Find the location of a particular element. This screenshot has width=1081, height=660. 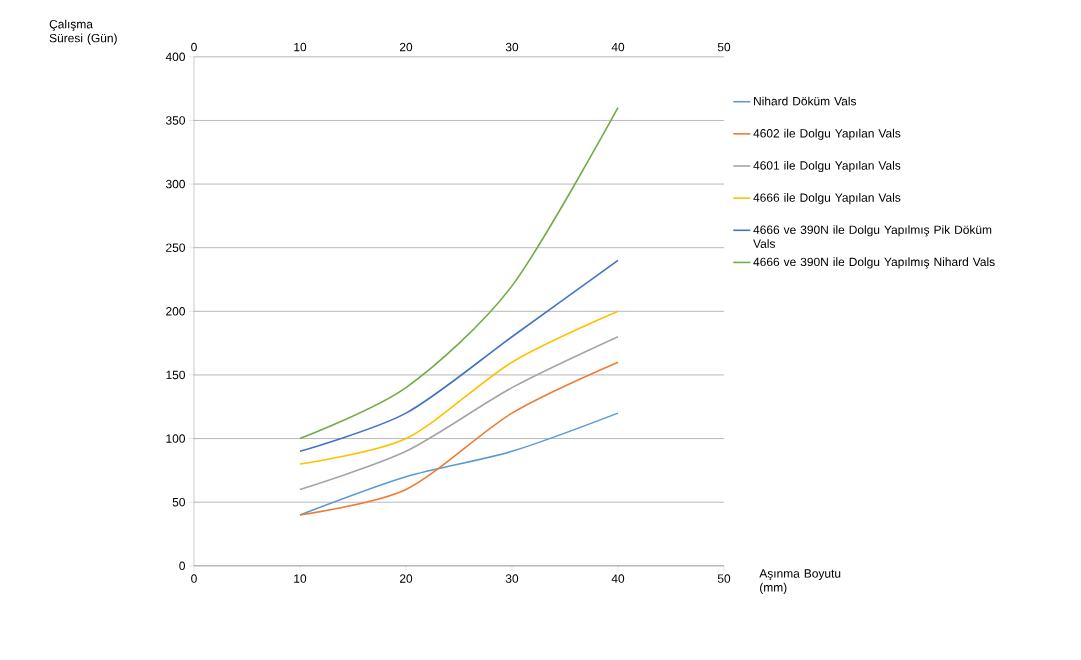

x-tick-label: 0 is located at coordinates (194, 47).